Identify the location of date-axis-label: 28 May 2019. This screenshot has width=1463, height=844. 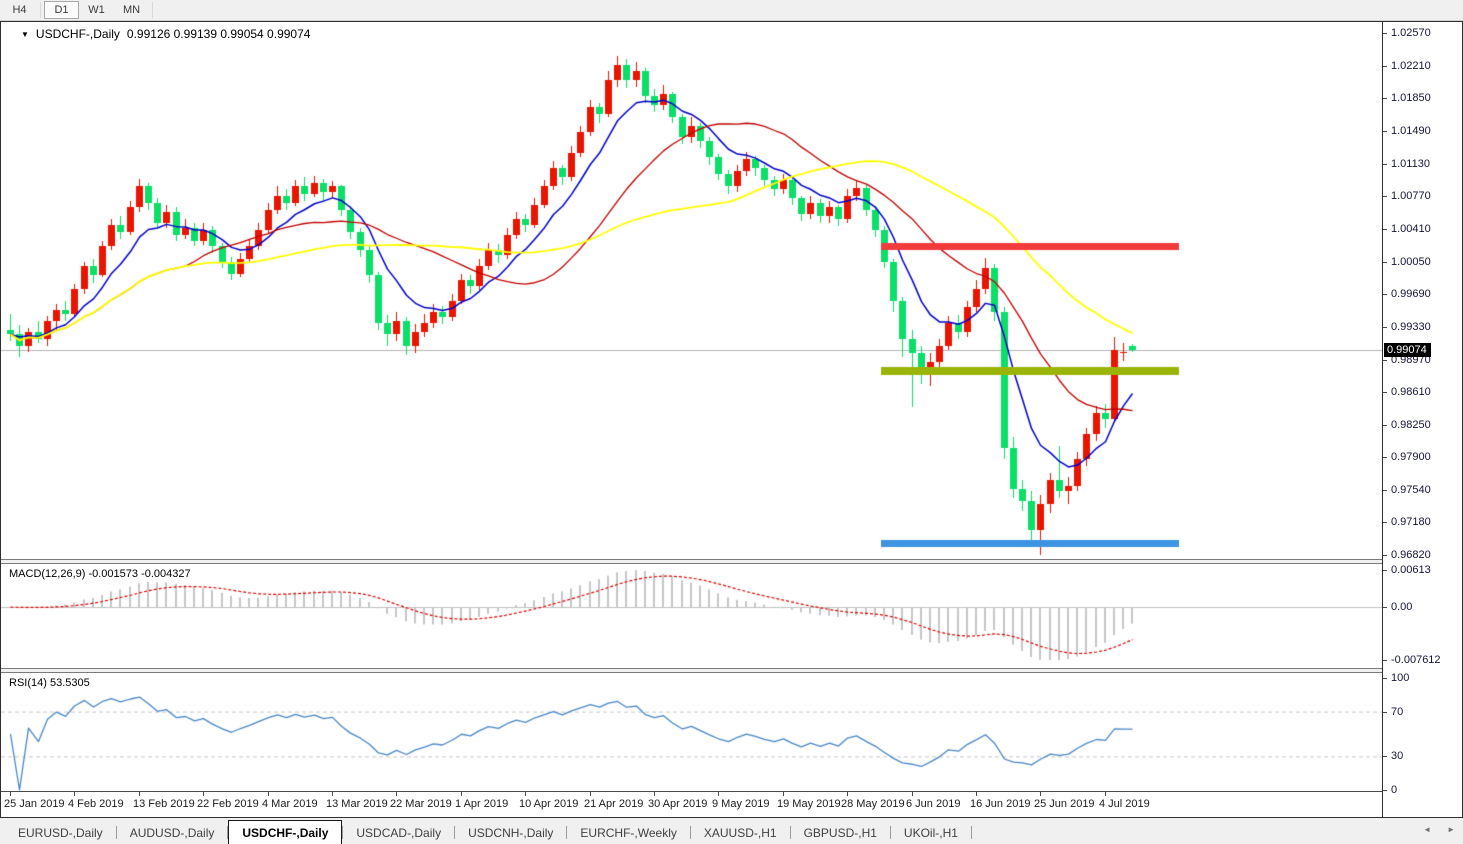
(873, 804).